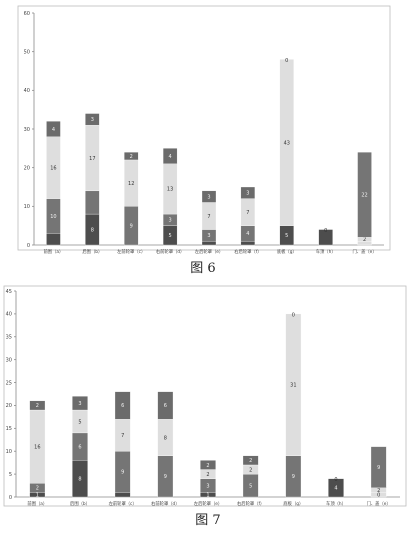  What do you see at coordinates (9, 383) in the screenshot?
I see `y-tick-label: 25` at bounding box center [9, 383].